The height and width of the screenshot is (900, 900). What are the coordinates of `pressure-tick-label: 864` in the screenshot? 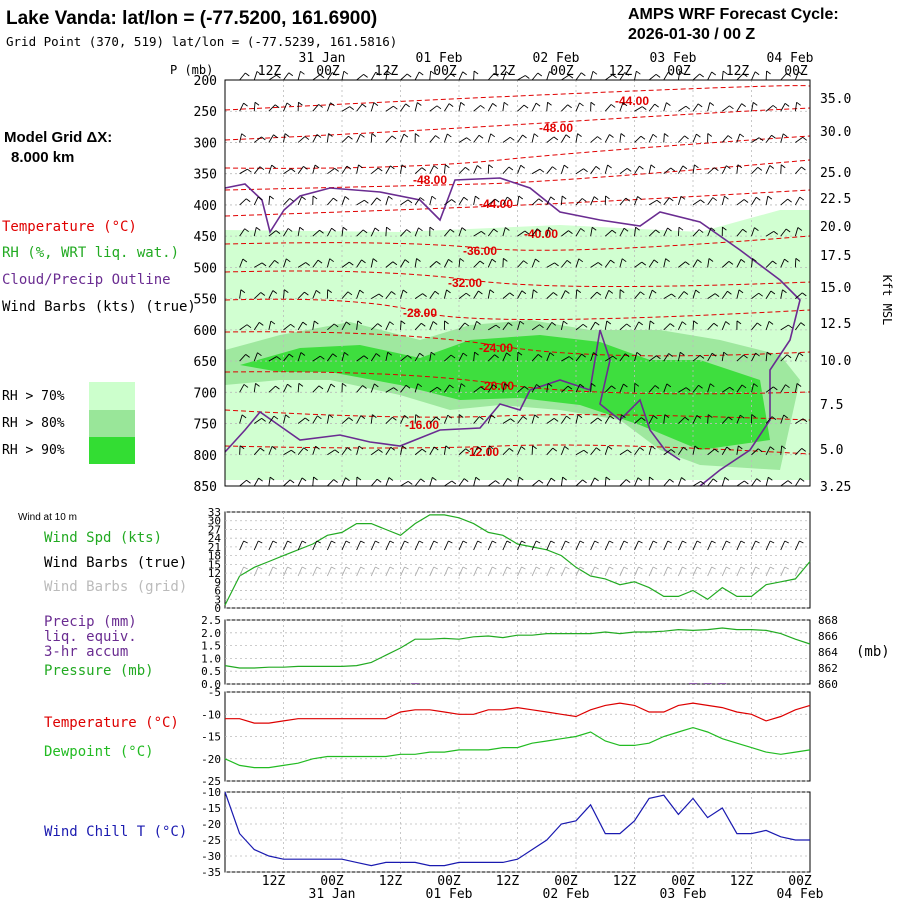 It's located at (828, 652).